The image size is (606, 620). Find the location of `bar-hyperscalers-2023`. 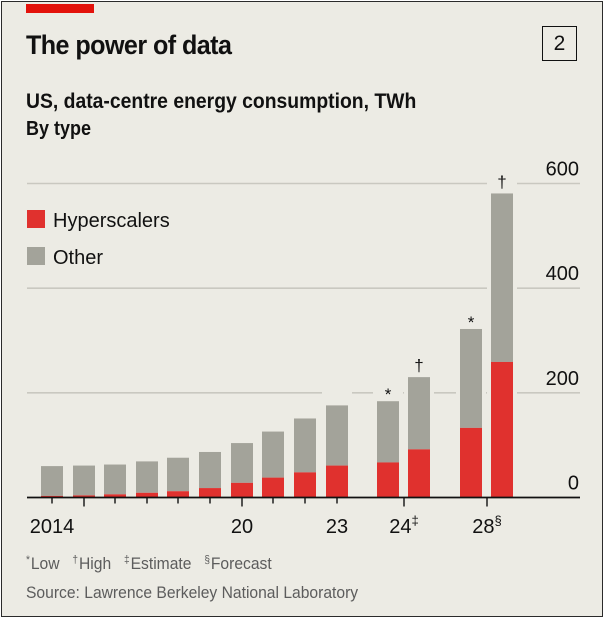

bar-hyperscalers-2023 is located at coordinates (337, 481).